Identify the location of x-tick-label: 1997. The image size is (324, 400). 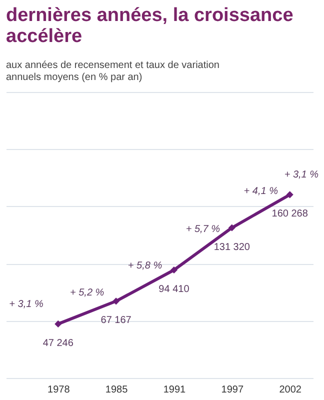
(232, 390).